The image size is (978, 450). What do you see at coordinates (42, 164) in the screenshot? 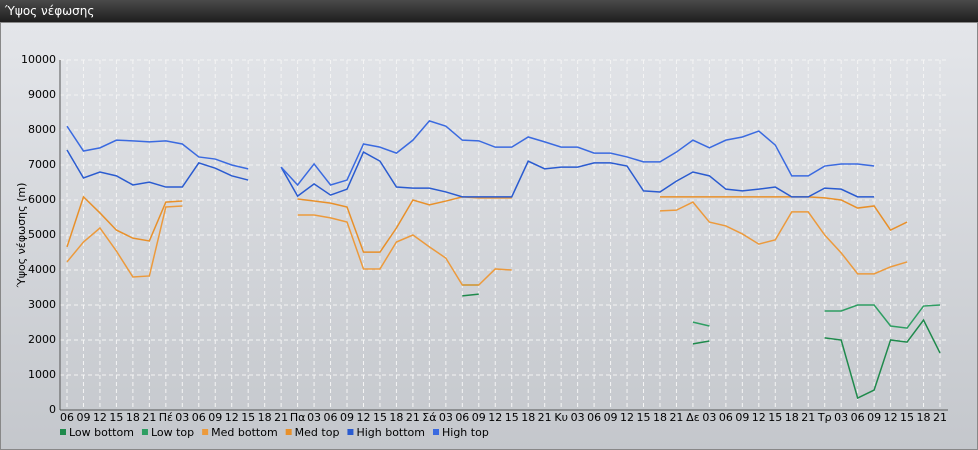
I see `y-tick-label: 7000` at bounding box center [42, 164].